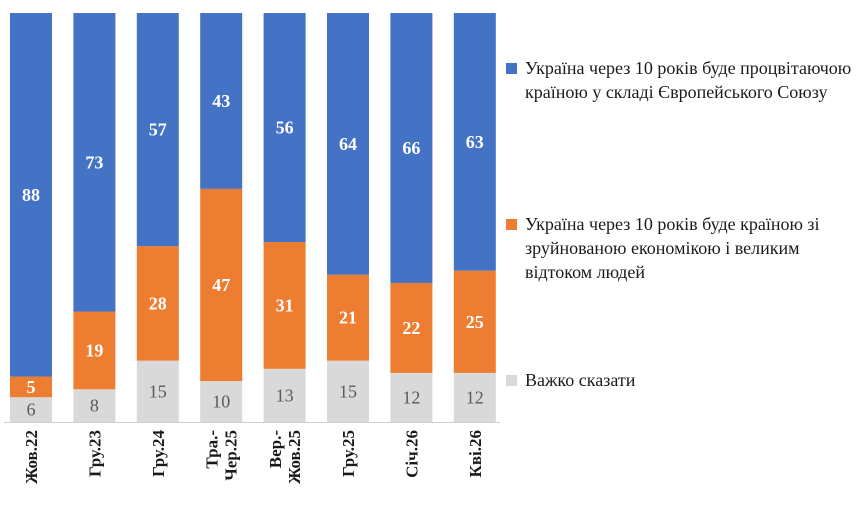  I want to click on bar-segment-s0-c5, so click(348, 391).